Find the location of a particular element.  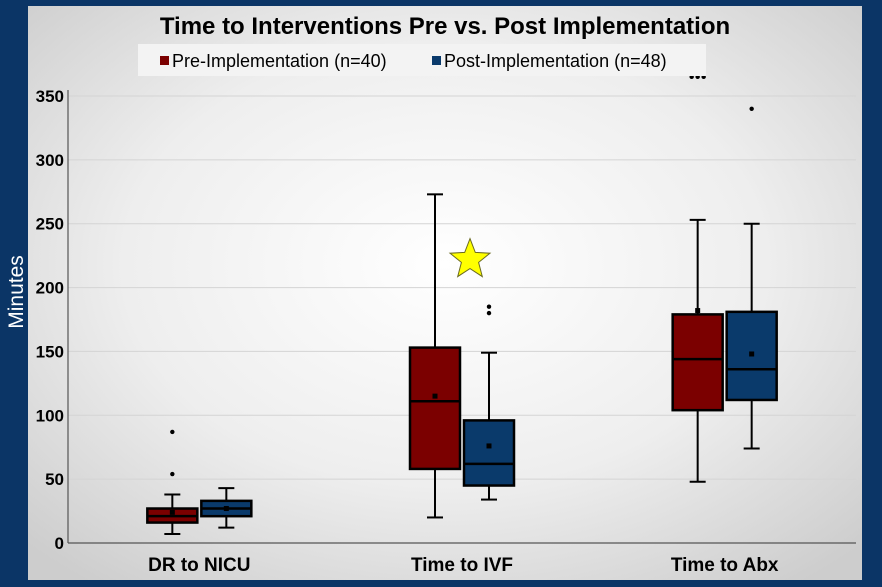

legend-label: Post-Implementation (n=48) is located at coordinates (555, 61).